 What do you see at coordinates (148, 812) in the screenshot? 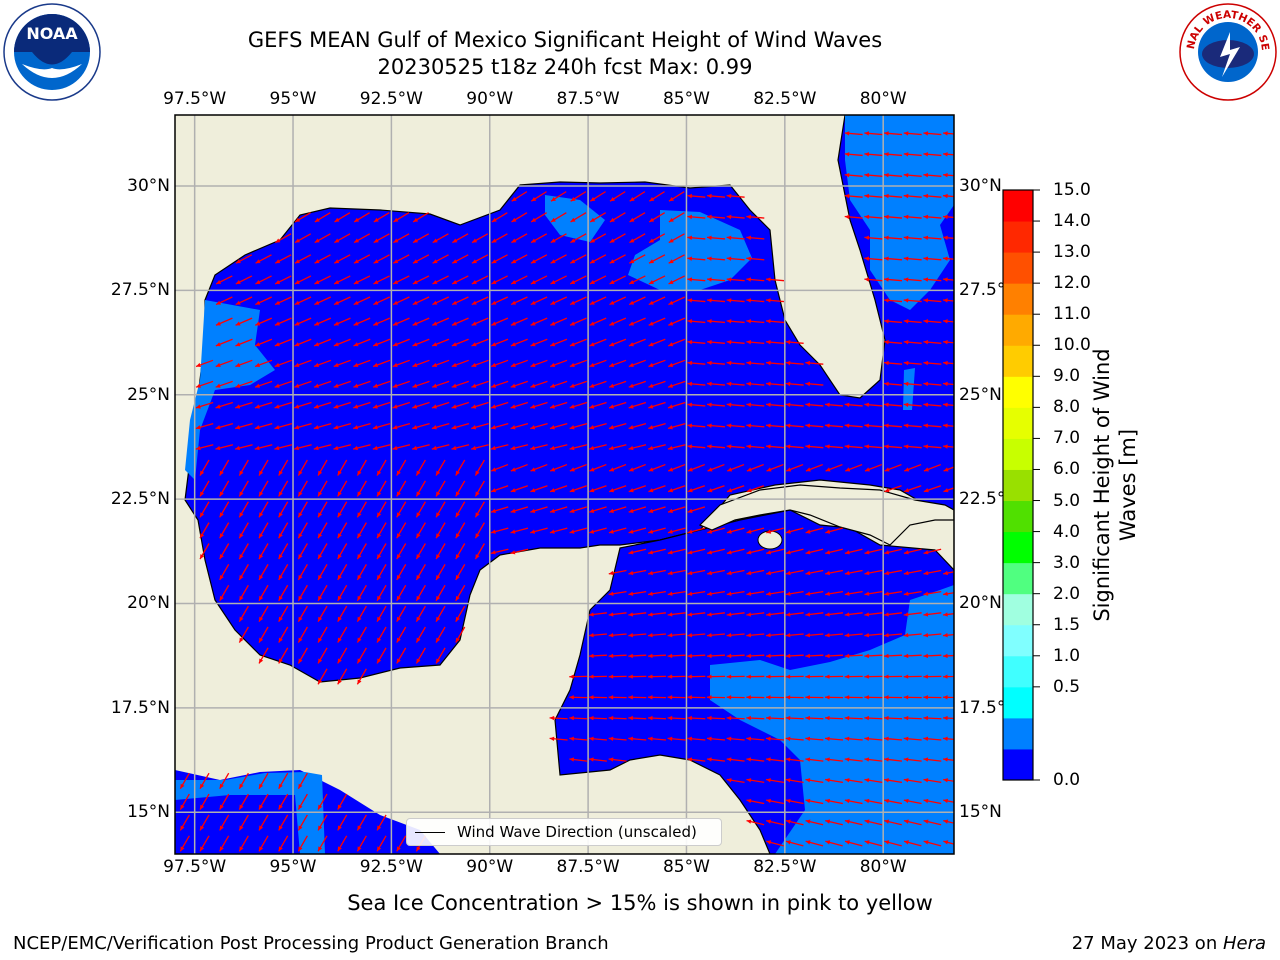
I see `lat-tick-left: 15°N` at bounding box center [148, 812].